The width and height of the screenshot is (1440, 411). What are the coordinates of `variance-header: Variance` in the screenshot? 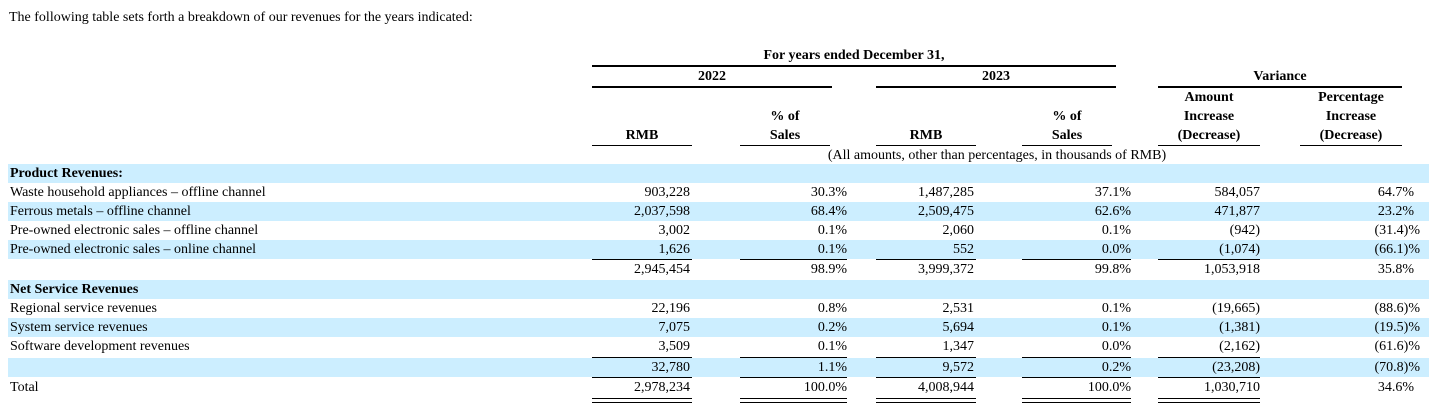 It's located at (1280, 76).